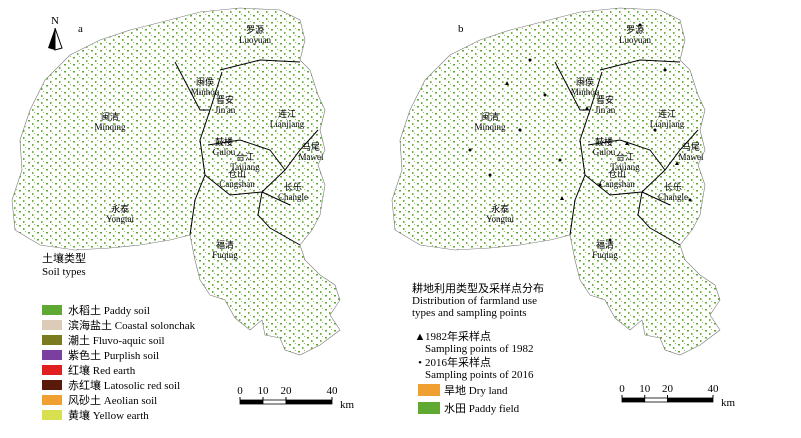 The width and height of the screenshot is (801, 438). Describe the element at coordinates (55, 21) in the screenshot. I see `north-label: N` at that location.